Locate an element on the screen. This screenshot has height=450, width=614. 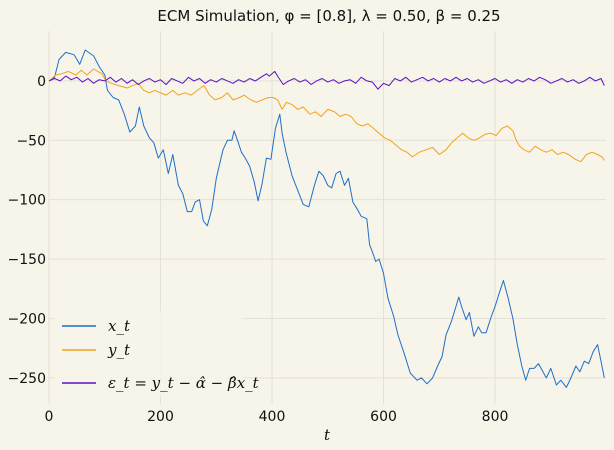
x-tick-label: 0 is located at coordinates (49, 417).